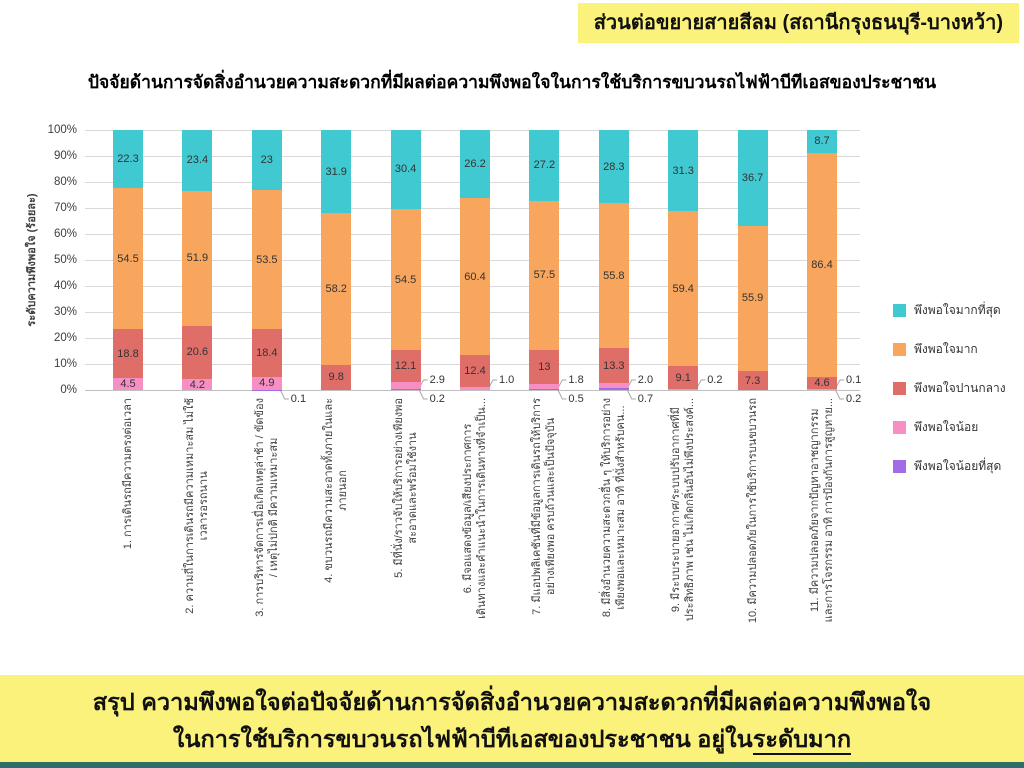 The image size is (1024, 768). What do you see at coordinates (62, 130) in the screenshot?
I see `y-tick-label: 100%` at bounding box center [62, 130].